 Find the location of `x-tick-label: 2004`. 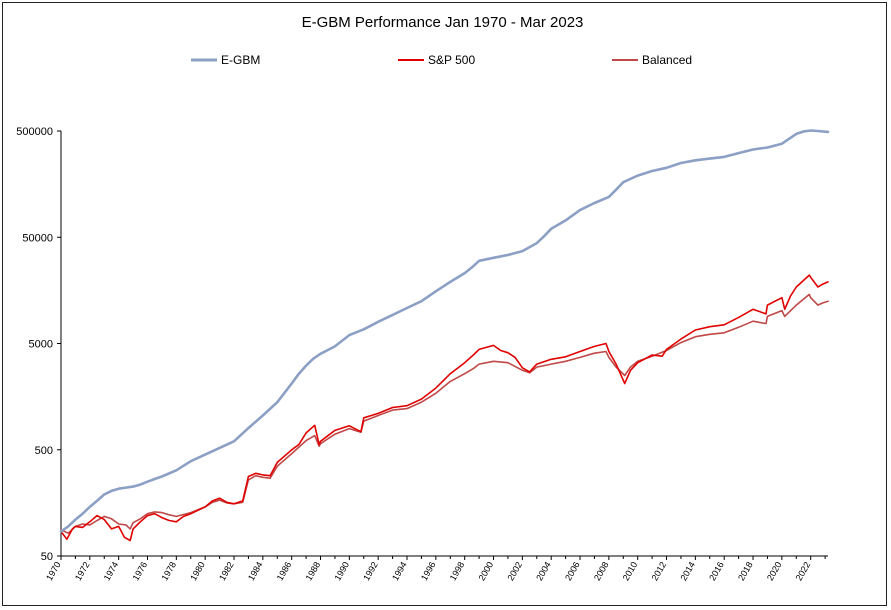

x-tick-label: 2004 is located at coordinates (543, 571).